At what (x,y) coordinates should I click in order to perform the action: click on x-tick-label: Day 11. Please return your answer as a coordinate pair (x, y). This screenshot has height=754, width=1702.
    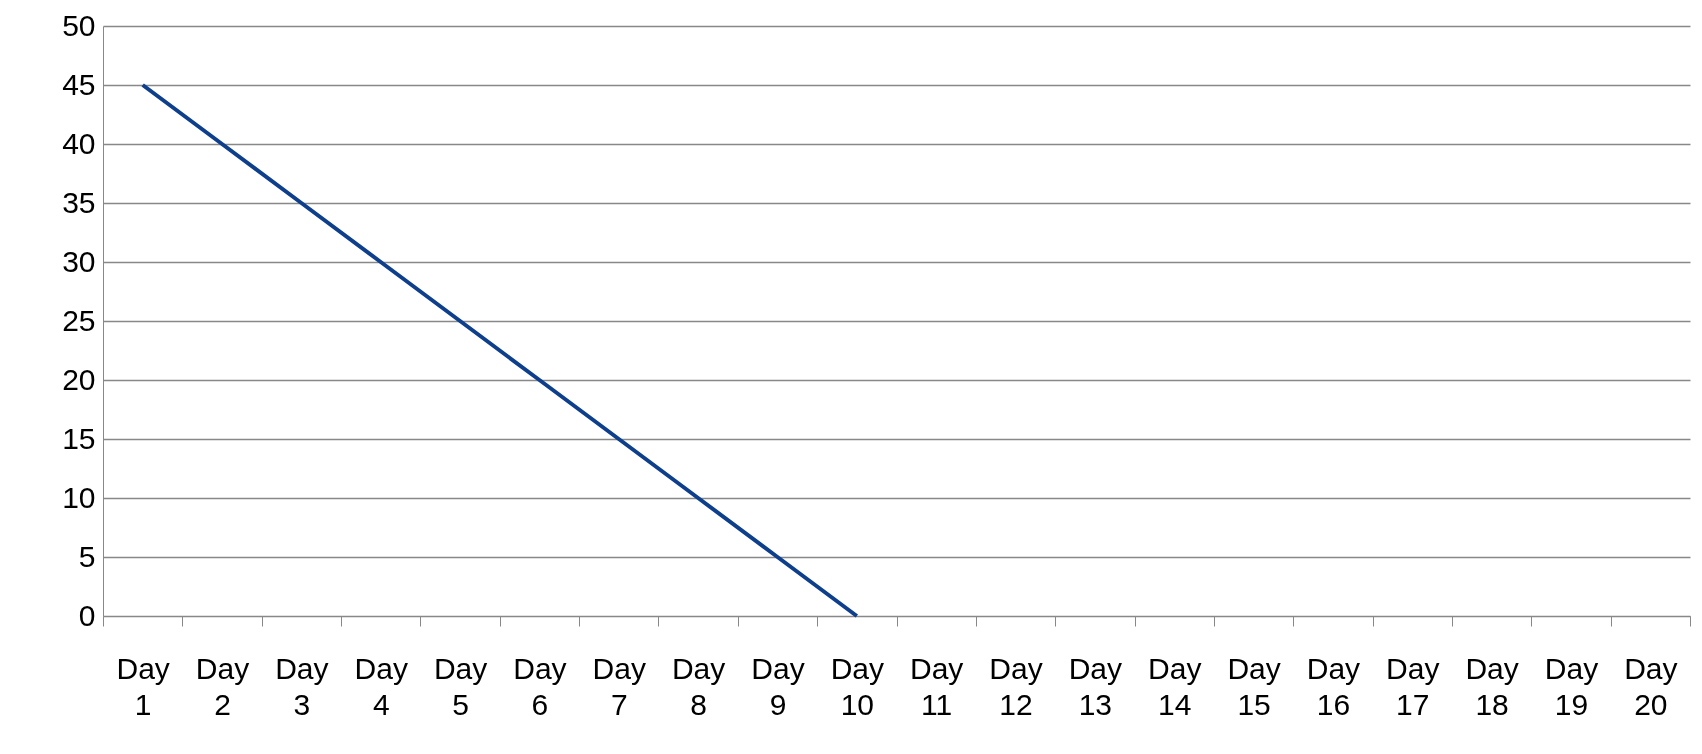
    Looking at the image, I should click on (937, 686).